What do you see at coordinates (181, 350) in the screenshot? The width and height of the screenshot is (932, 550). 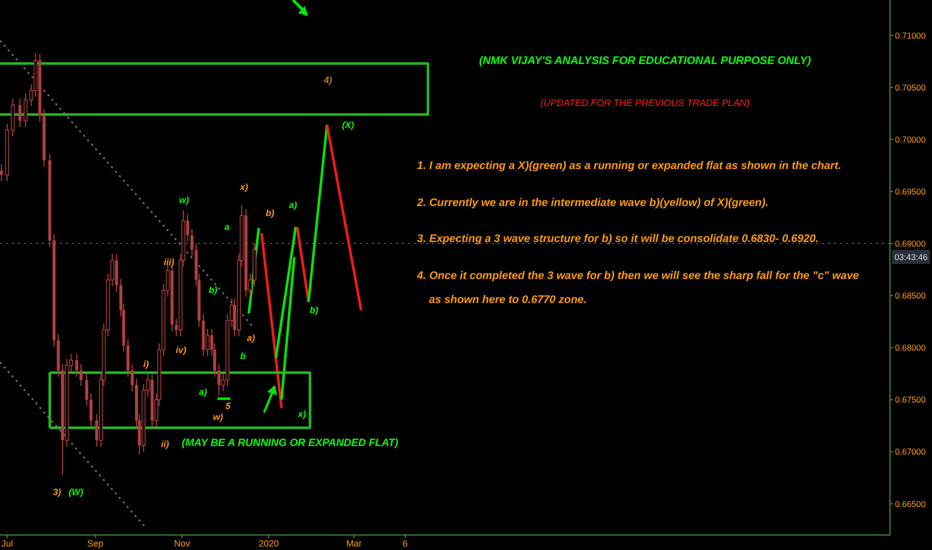 I see `annotation: iv)` at bounding box center [181, 350].